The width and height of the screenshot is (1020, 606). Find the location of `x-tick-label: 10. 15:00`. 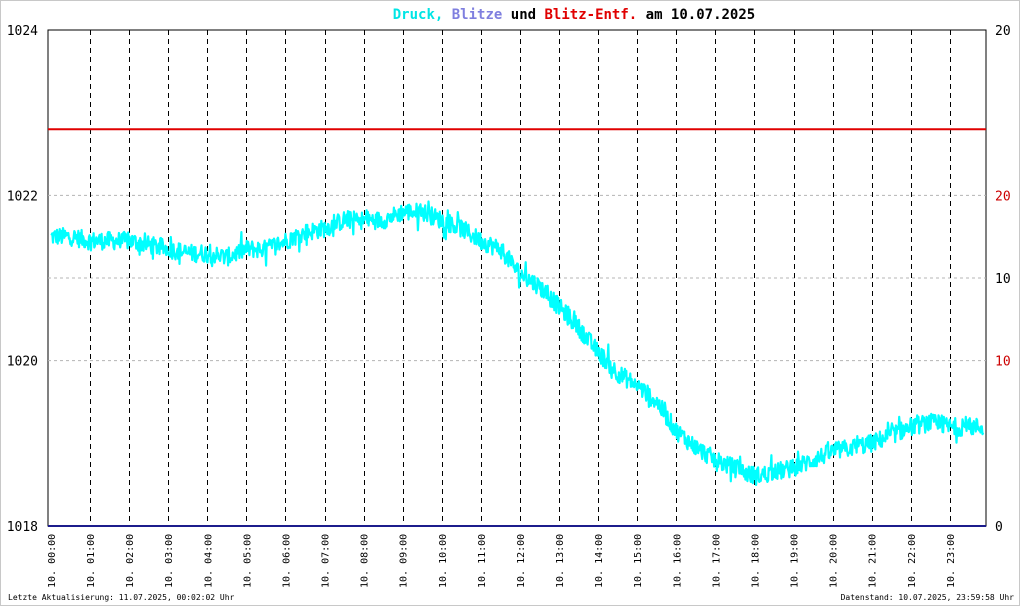

x-tick-label: 10. 15:00 is located at coordinates (638, 561).